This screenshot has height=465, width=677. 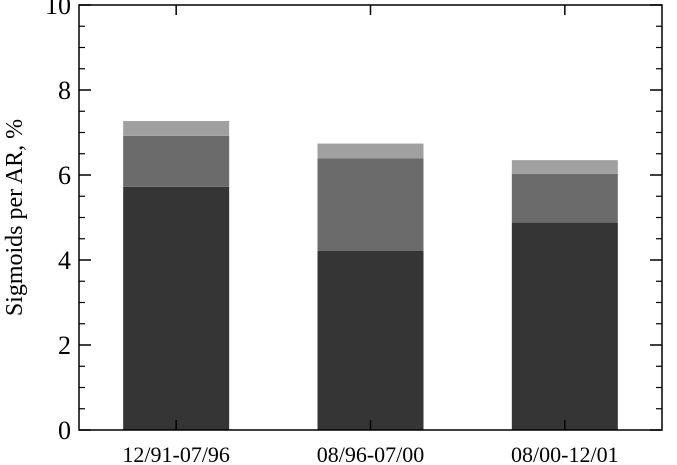 What do you see at coordinates (64, 175) in the screenshot?
I see `y-tick-label: 6` at bounding box center [64, 175].